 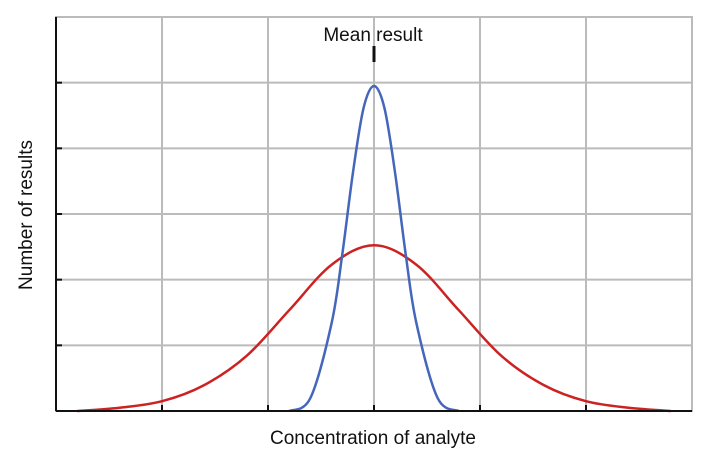 What do you see at coordinates (373, 35) in the screenshot?
I see `mean-result-label: Mean result` at bounding box center [373, 35].